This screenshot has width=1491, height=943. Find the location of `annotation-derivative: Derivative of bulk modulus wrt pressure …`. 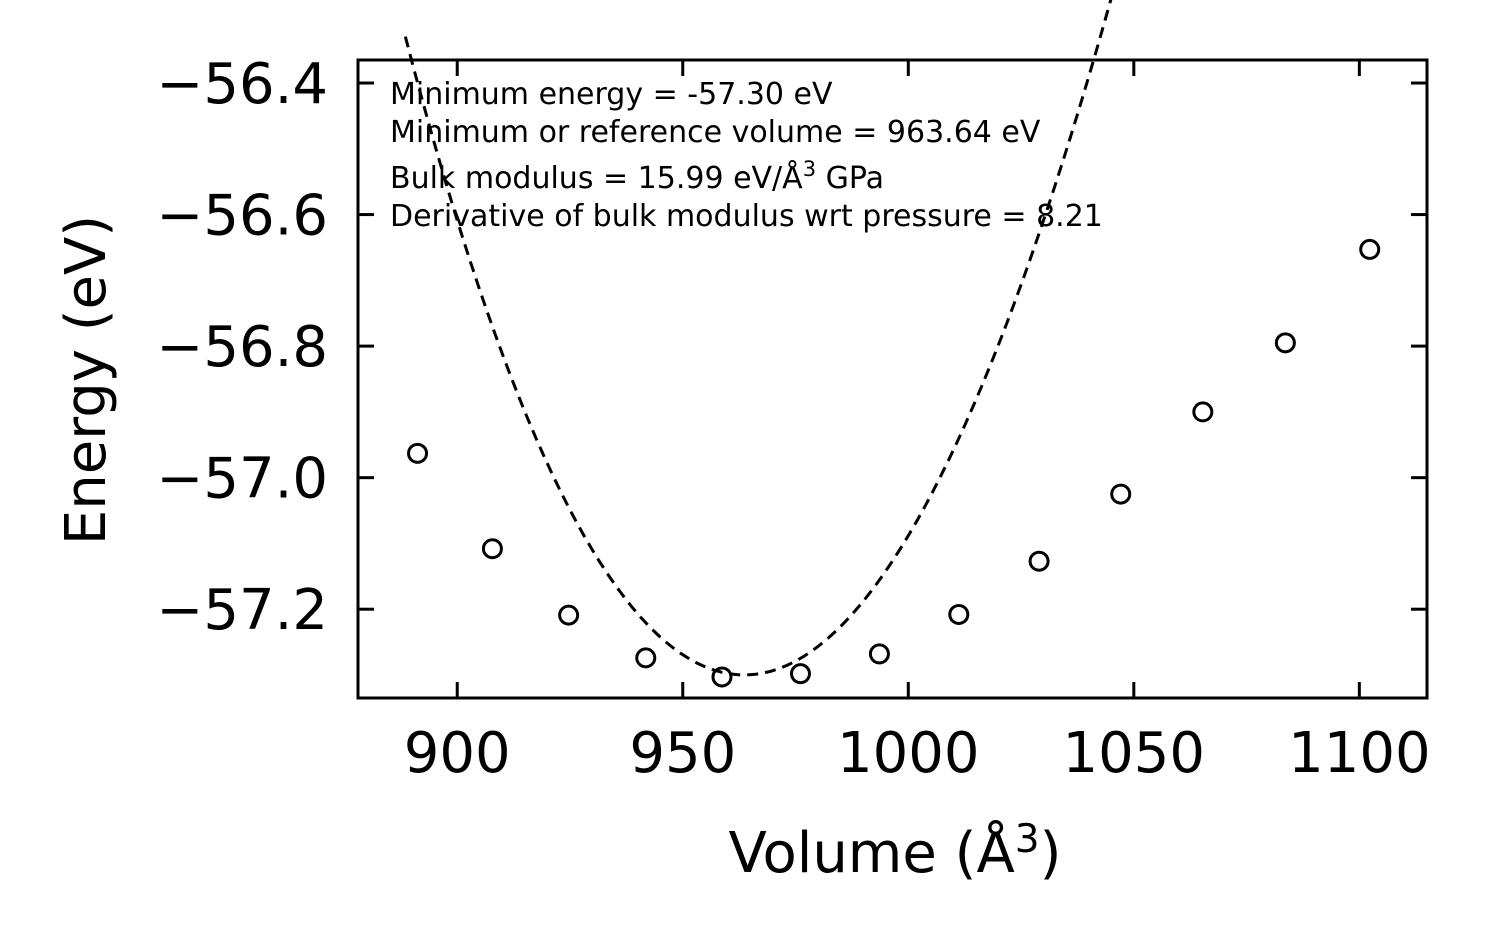

annotation-derivative: Derivative of bulk modulus wrt pressure … is located at coordinates (746, 216).